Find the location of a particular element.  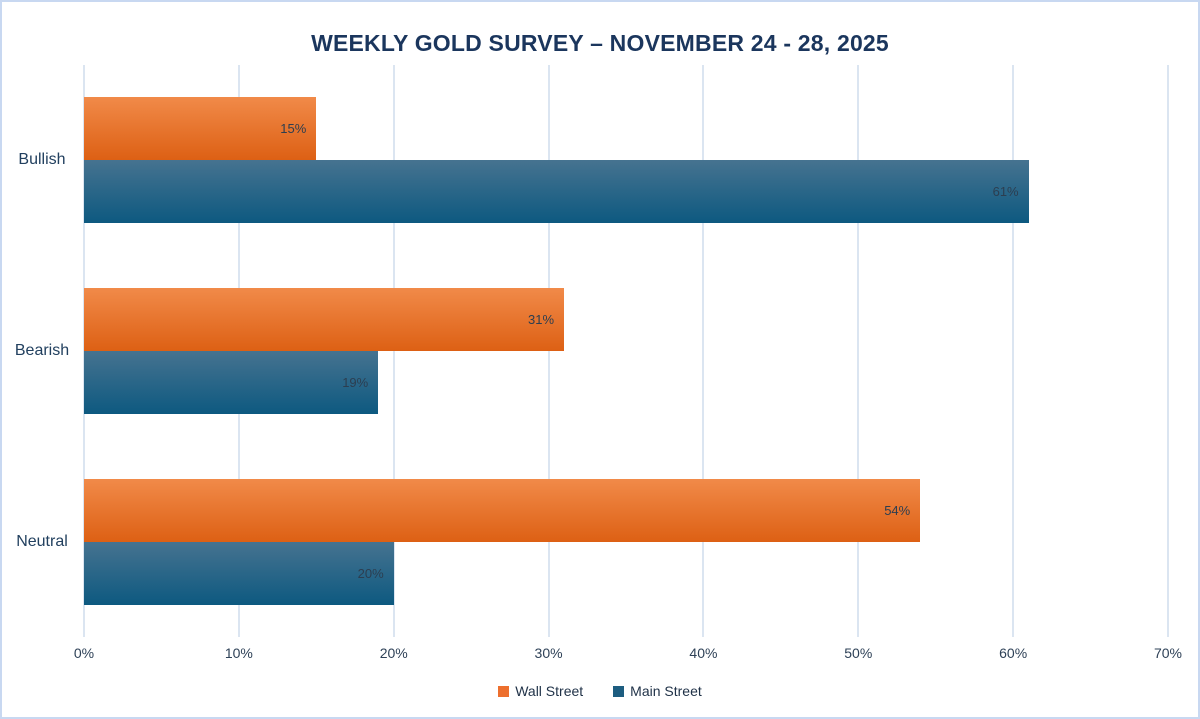

category-label-neutral: Neutral is located at coordinates (42, 541).